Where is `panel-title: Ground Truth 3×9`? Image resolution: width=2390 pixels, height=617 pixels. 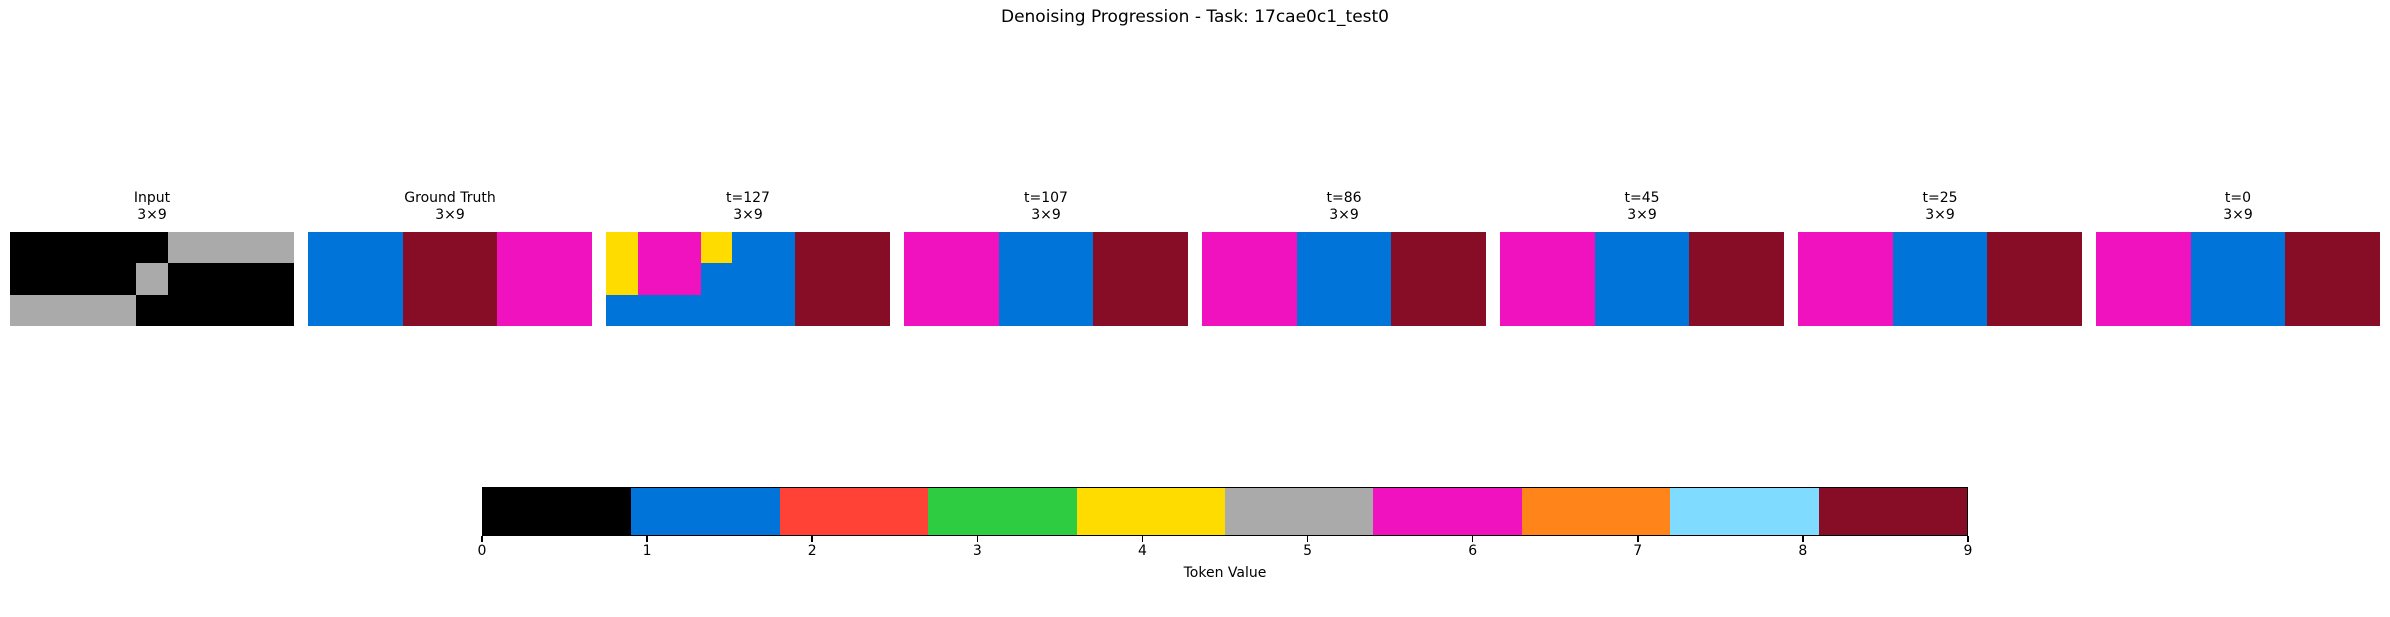 panel-title: Ground Truth 3×9 is located at coordinates (450, 206).